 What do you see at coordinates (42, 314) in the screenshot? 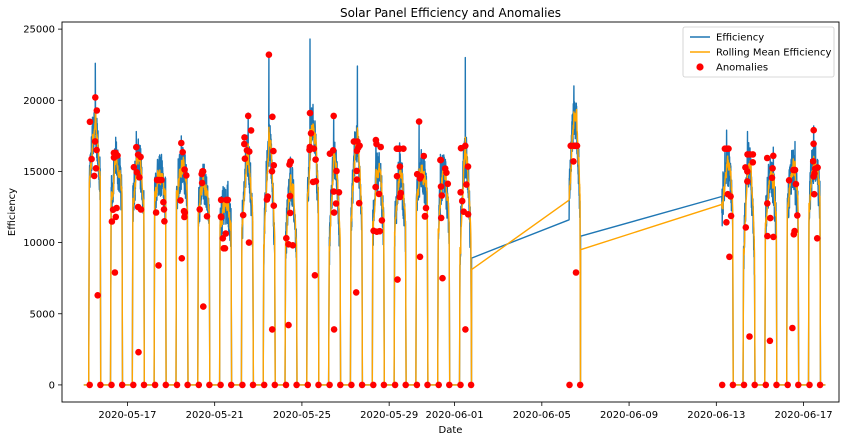
I see `y-tick-label: 5000` at bounding box center [42, 314].